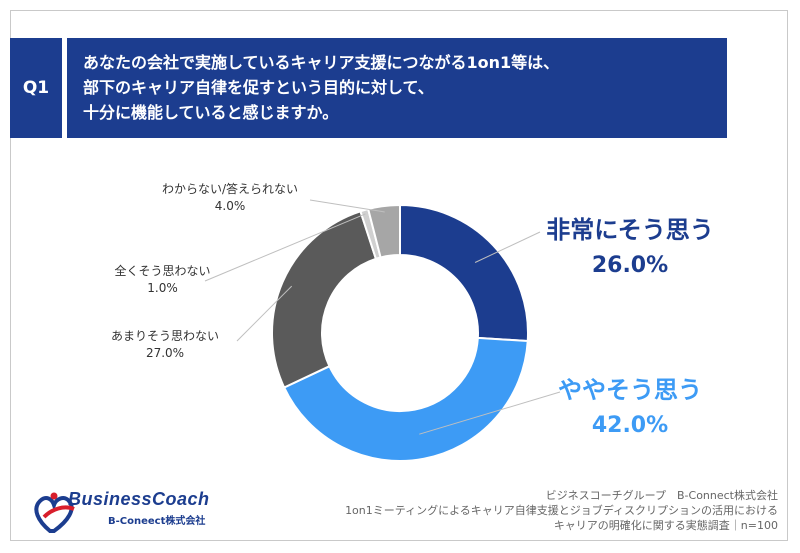 The image size is (800, 553). I want to click on question-line-1: あなたの会社で実施しているキャリア支援につながる1on1等は、, so click(321, 62).